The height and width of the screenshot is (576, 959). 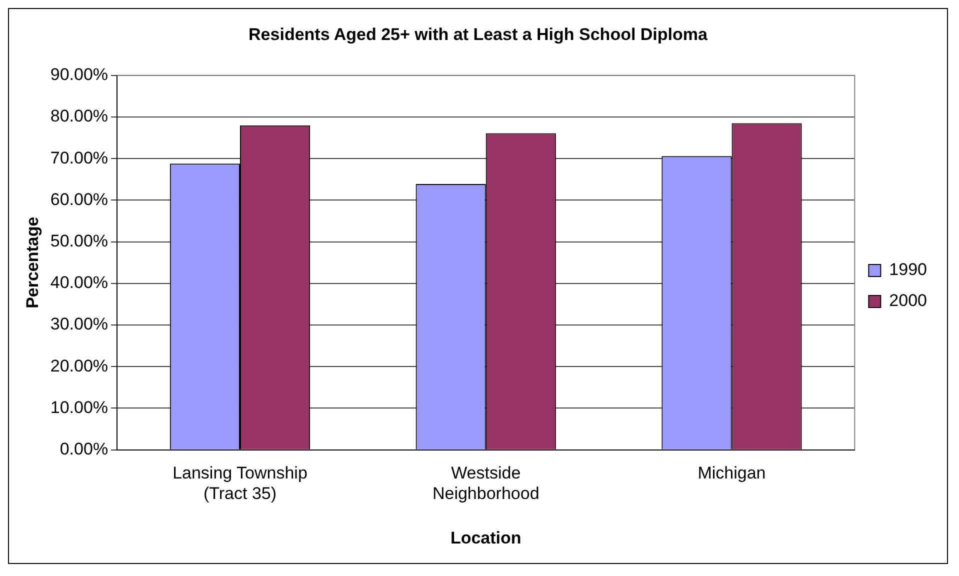 What do you see at coordinates (240, 484) in the screenshot?
I see `x-tick-label: Lansing Township (Tract 35)` at bounding box center [240, 484].